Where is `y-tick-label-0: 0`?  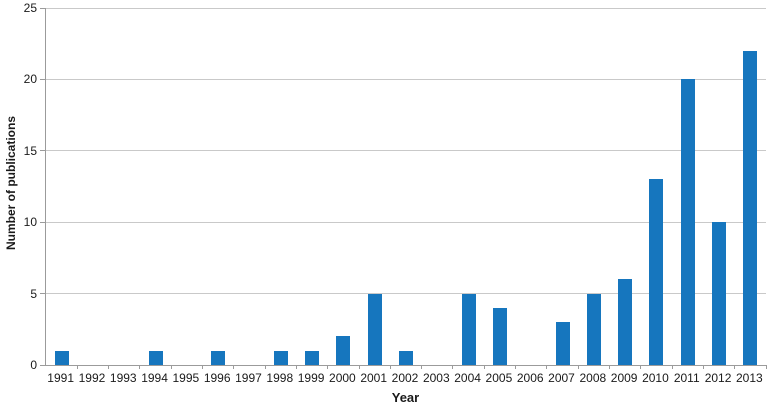 y-tick-label-0: 0 is located at coordinates (33, 365).